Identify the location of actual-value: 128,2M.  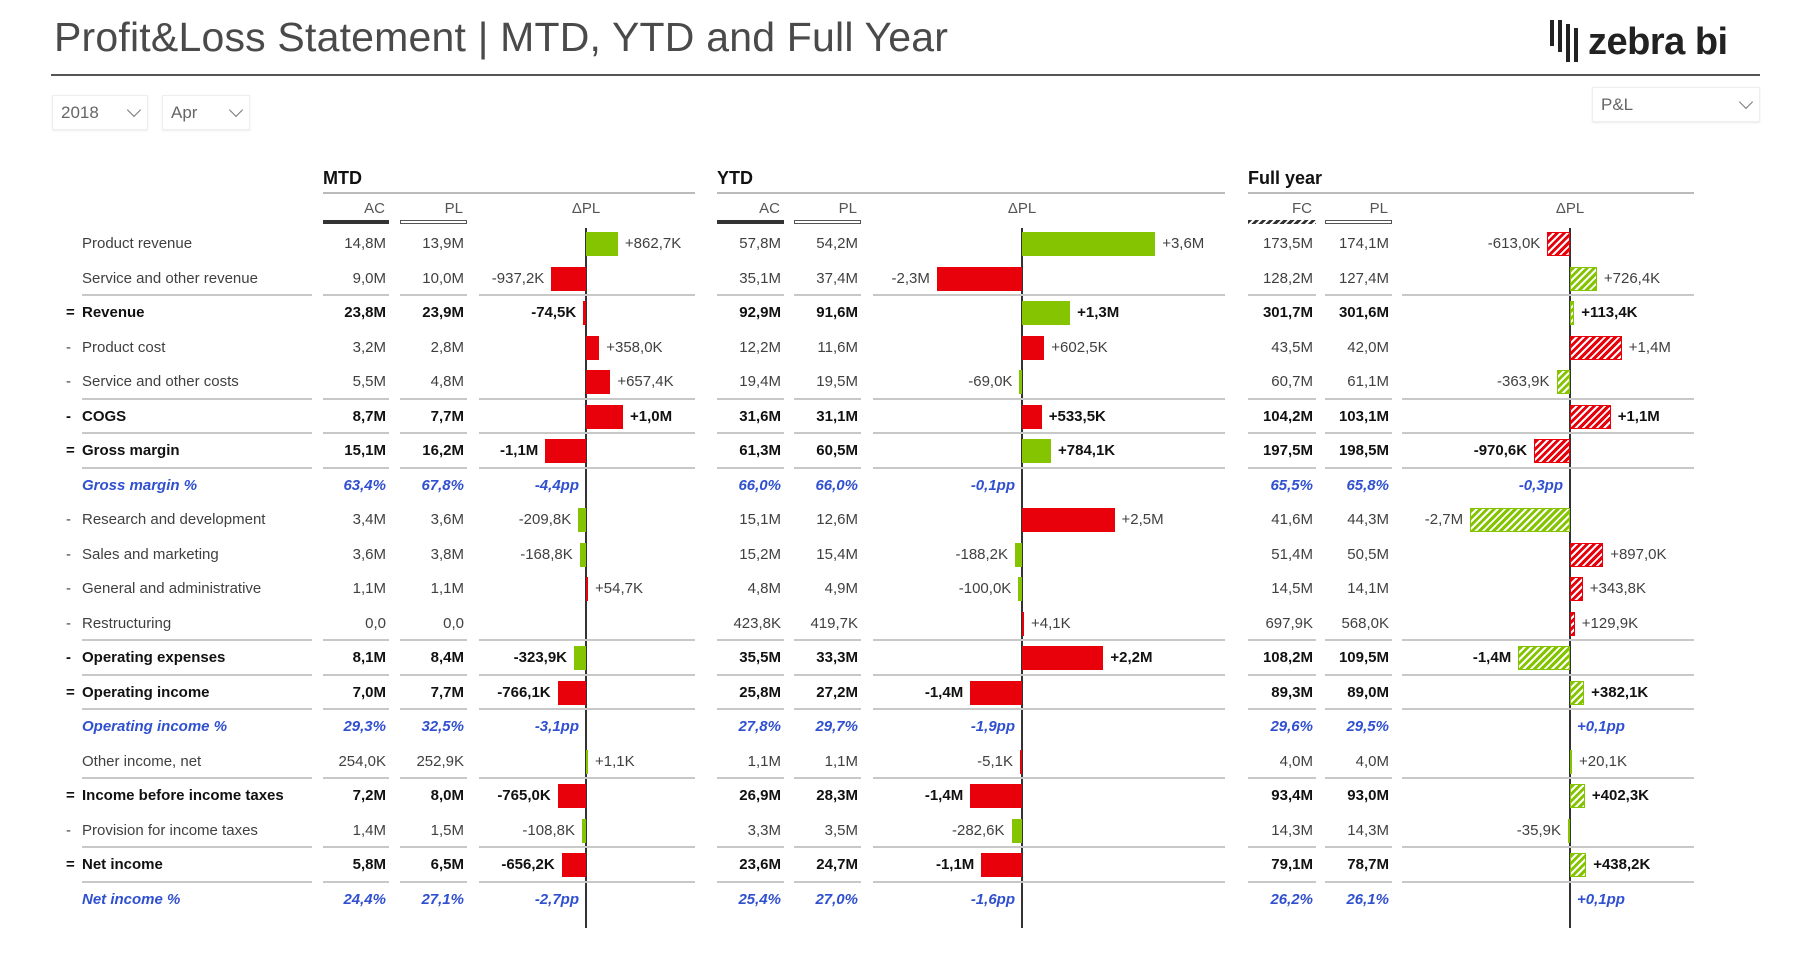
(1287, 278).